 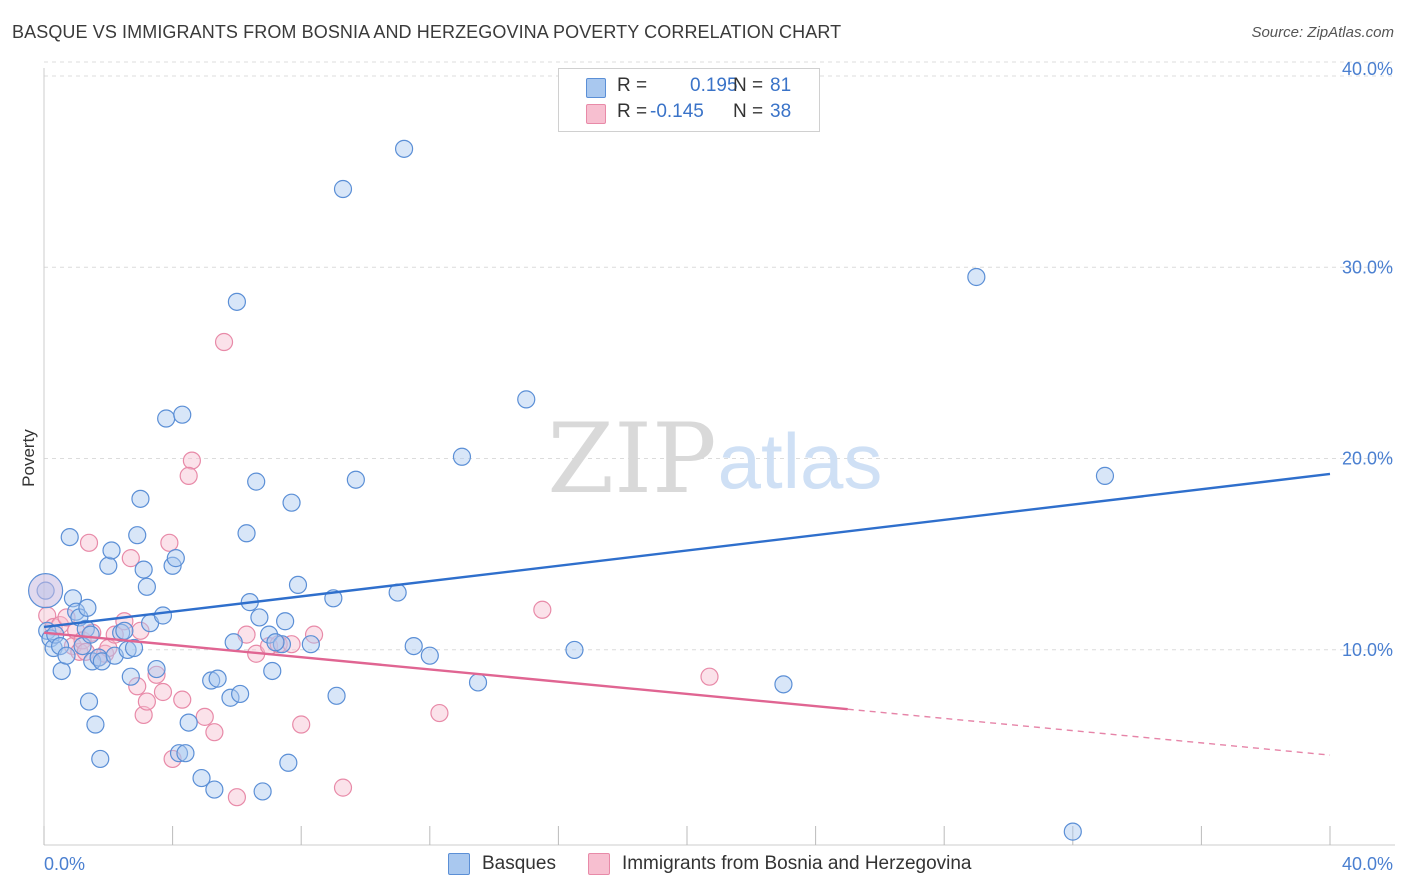 What do you see at coordinates (781, 111) in the screenshot?
I see `bosnia-n-value: 38` at bounding box center [781, 111].